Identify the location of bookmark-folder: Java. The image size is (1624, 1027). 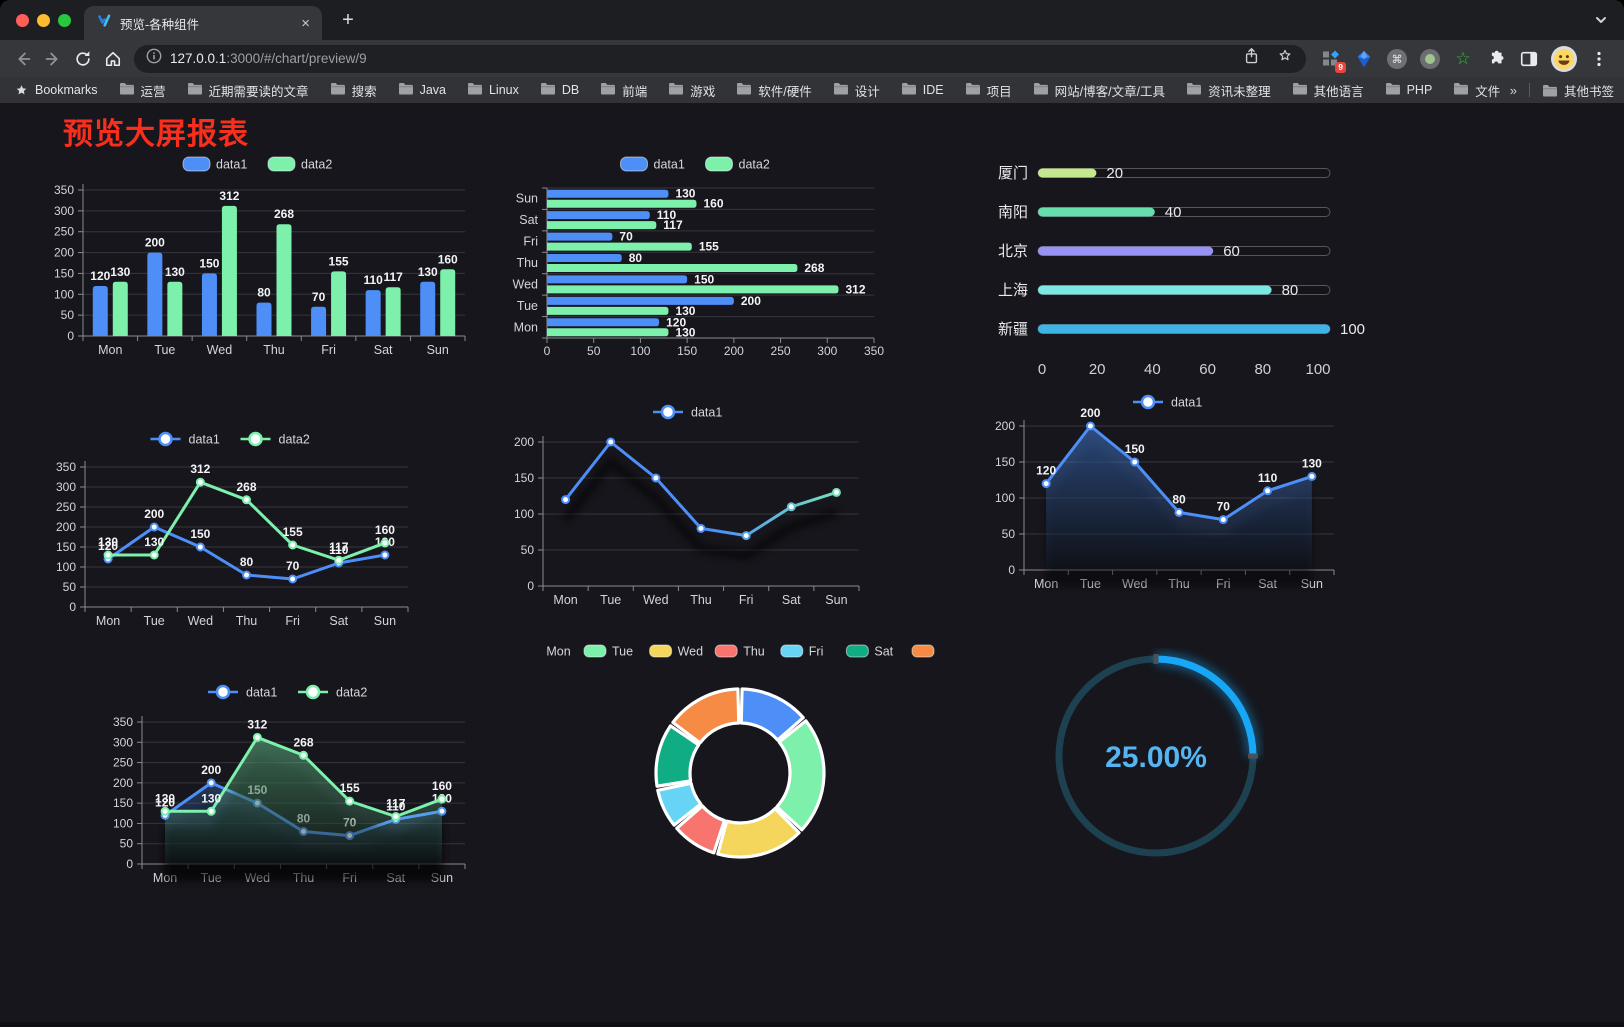
(422, 90).